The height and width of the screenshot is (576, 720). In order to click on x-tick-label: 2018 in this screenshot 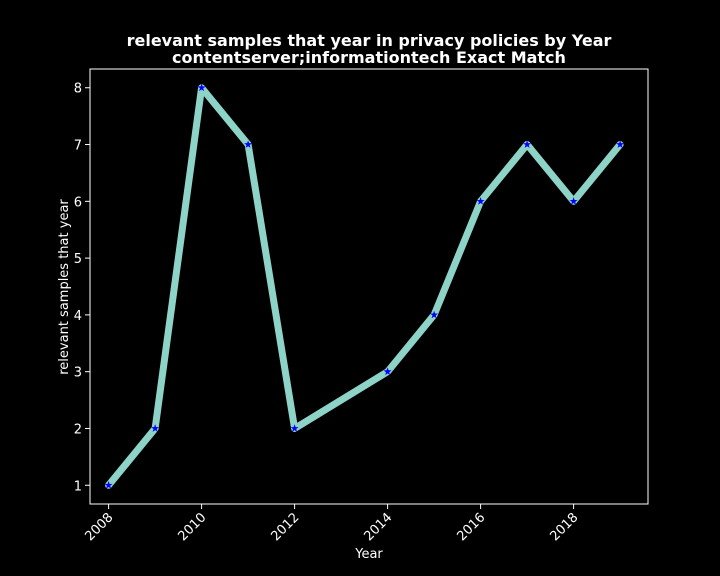, I will do `click(564, 527)`.